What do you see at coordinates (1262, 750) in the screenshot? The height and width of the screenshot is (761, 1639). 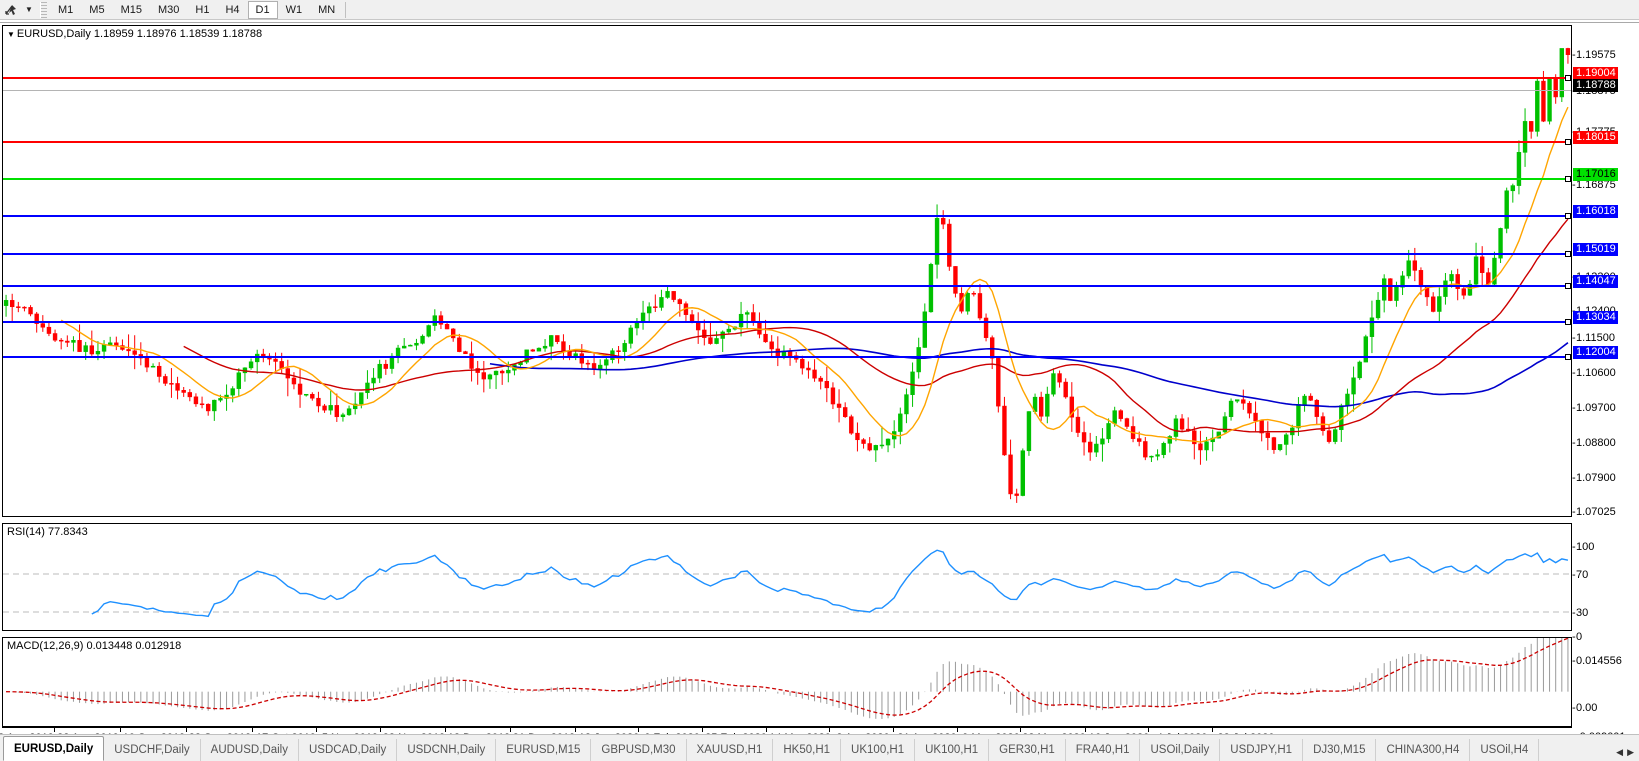 I see `chart-tab-usdjpy-h1: USDJPY,H1` at bounding box center [1262, 750].